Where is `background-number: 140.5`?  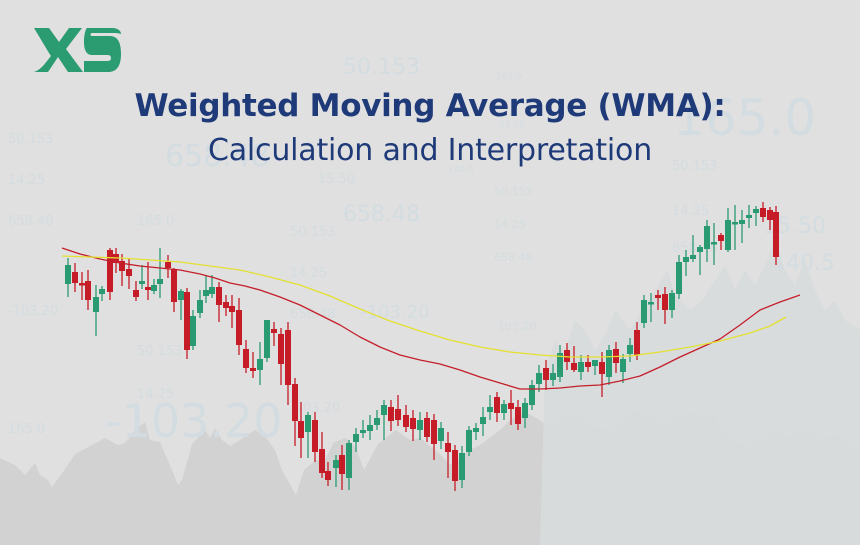
background-number: 140.5 is located at coordinates (461, 170).